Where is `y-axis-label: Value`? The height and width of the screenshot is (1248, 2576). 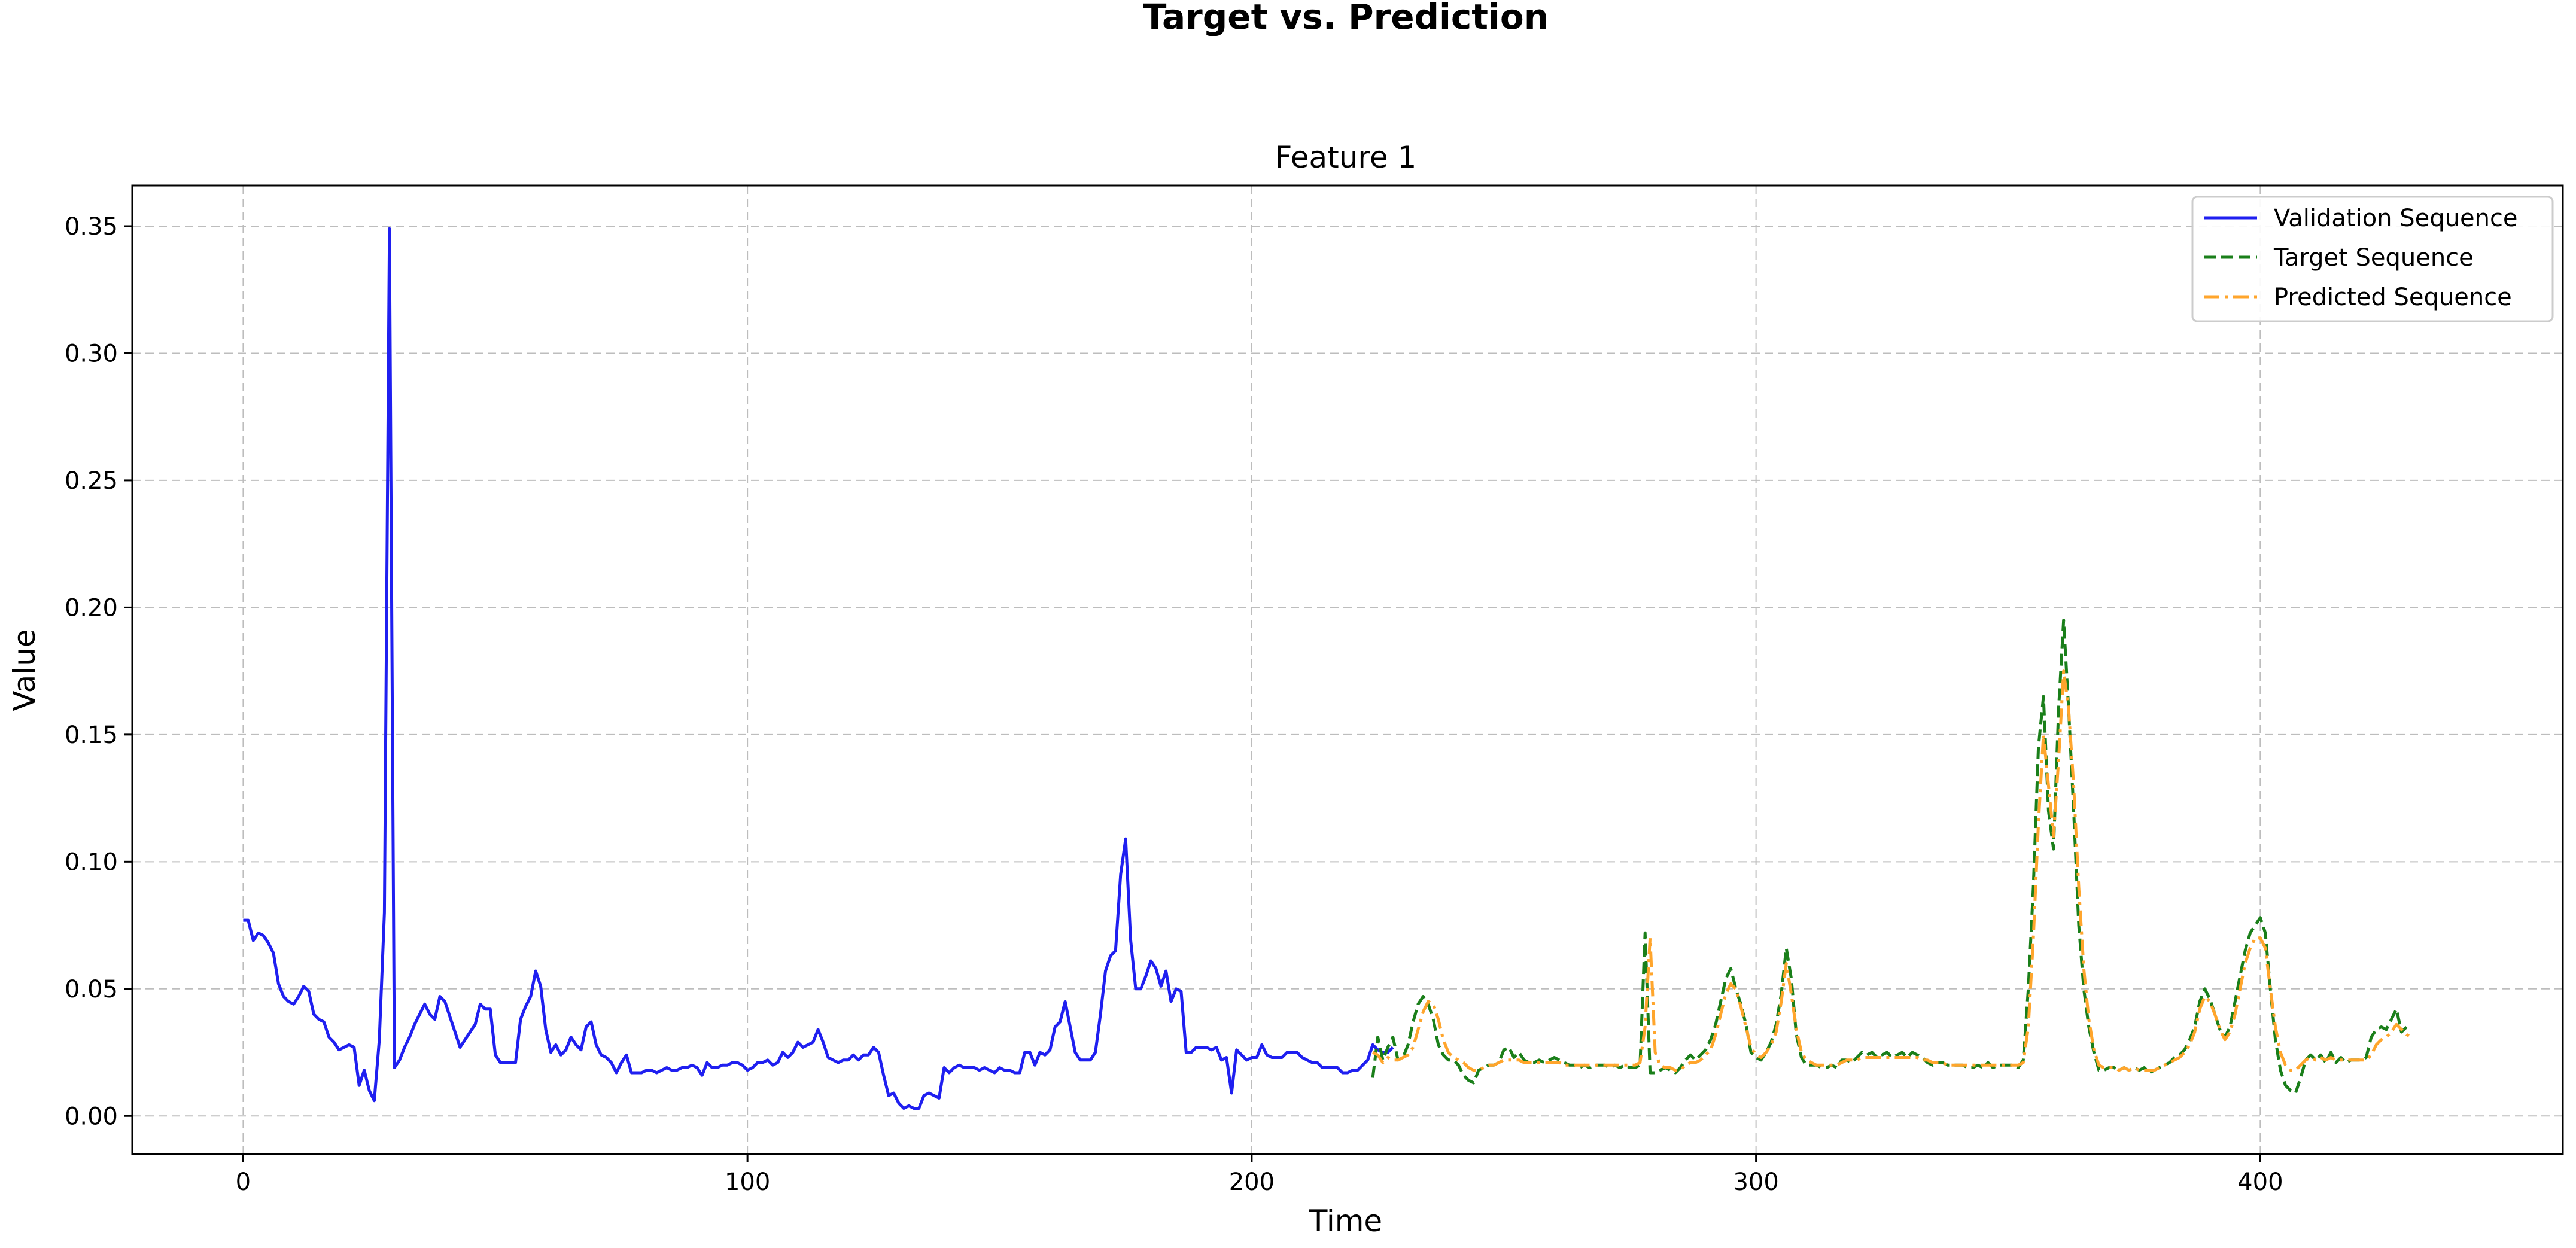 y-axis-label: Value is located at coordinates (24, 670).